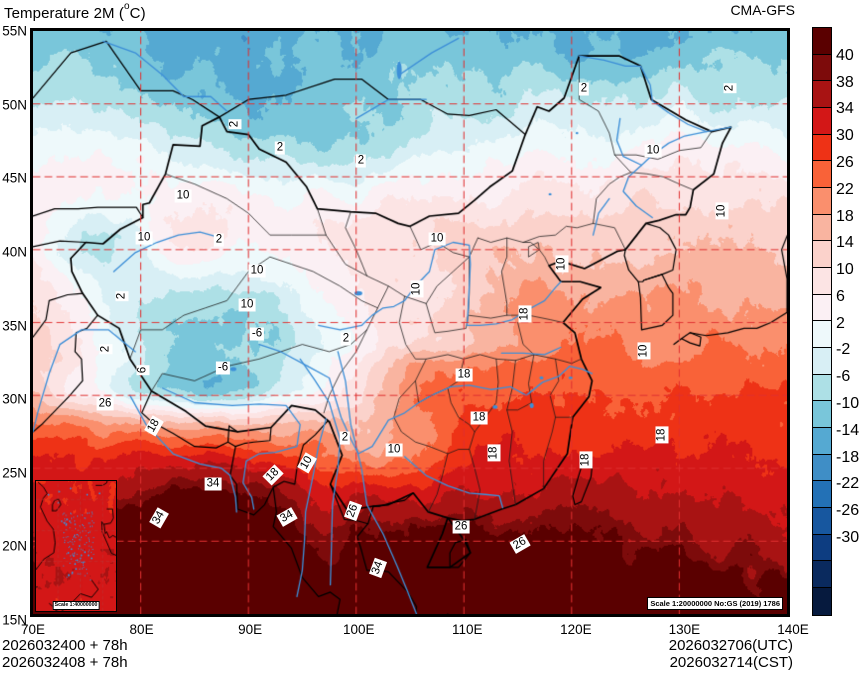 The height and width of the screenshot is (673, 859). What do you see at coordinates (843, 377) in the screenshot?
I see `colorbar-tick-neg6: -6` at bounding box center [843, 377].